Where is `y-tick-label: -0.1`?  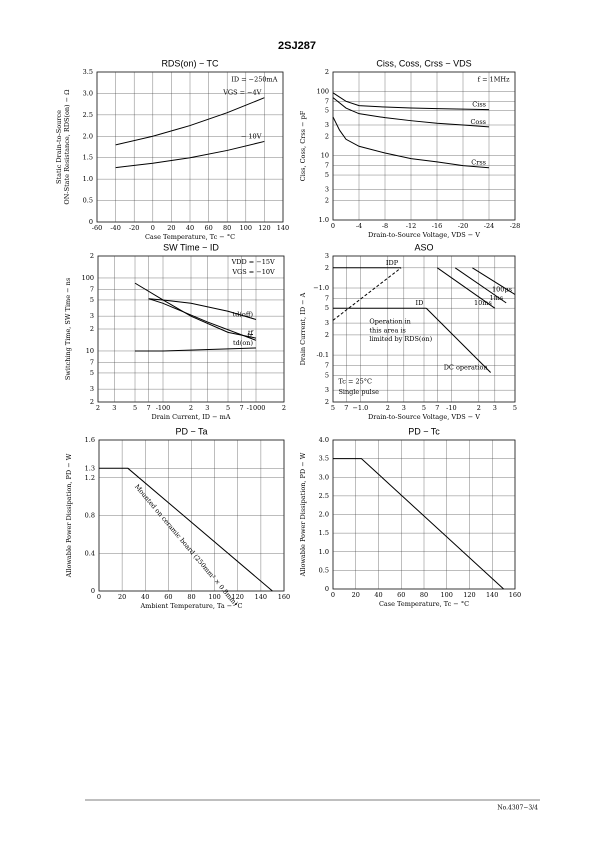 y-tick-label: -0.1 is located at coordinates (322, 355).